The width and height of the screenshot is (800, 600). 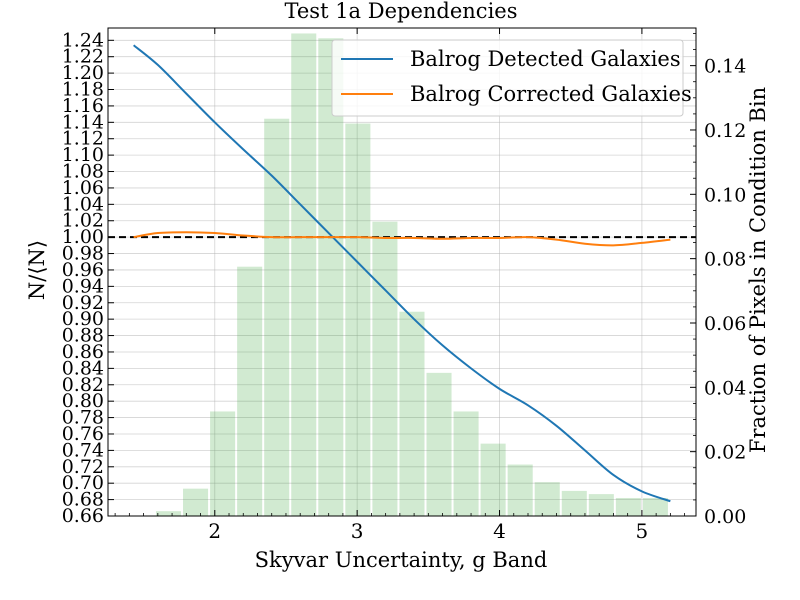 What do you see at coordinates (725, 388) in the screenshot?
I see `y-right-tick-label-2: 0.04` at bounding box center [725, 388].